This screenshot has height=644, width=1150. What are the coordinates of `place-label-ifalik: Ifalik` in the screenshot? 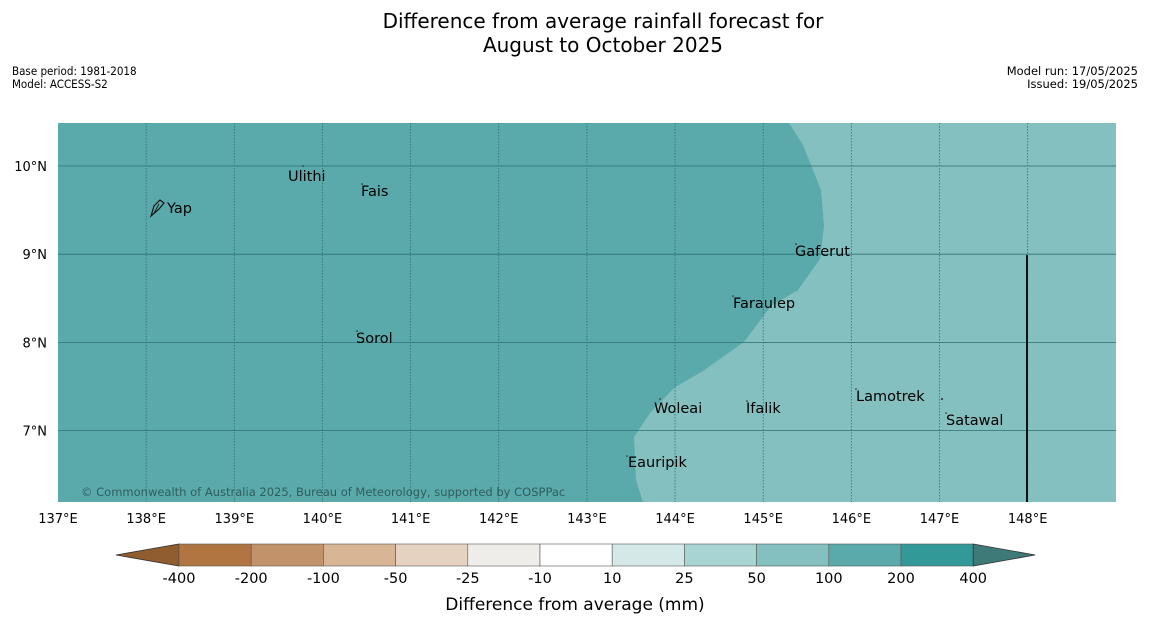 It's located at (763, 409).